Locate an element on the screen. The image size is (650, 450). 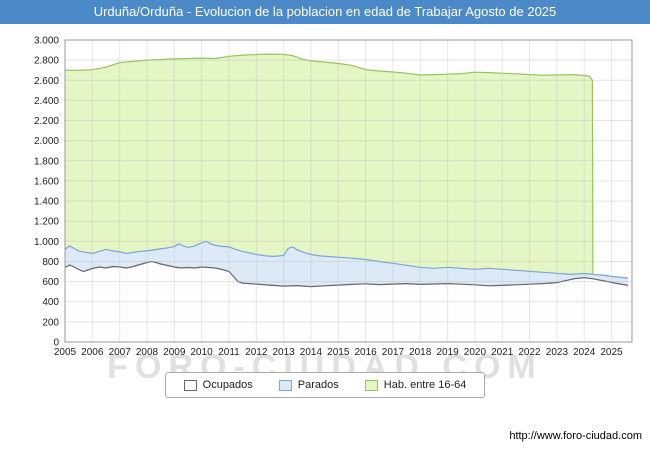
svg-text: 2.600 is located at coordinates (46, 81).